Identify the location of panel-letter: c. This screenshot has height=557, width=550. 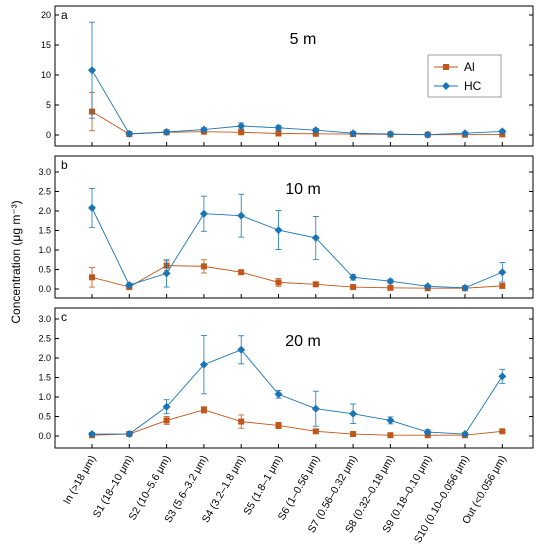
(64, 317).